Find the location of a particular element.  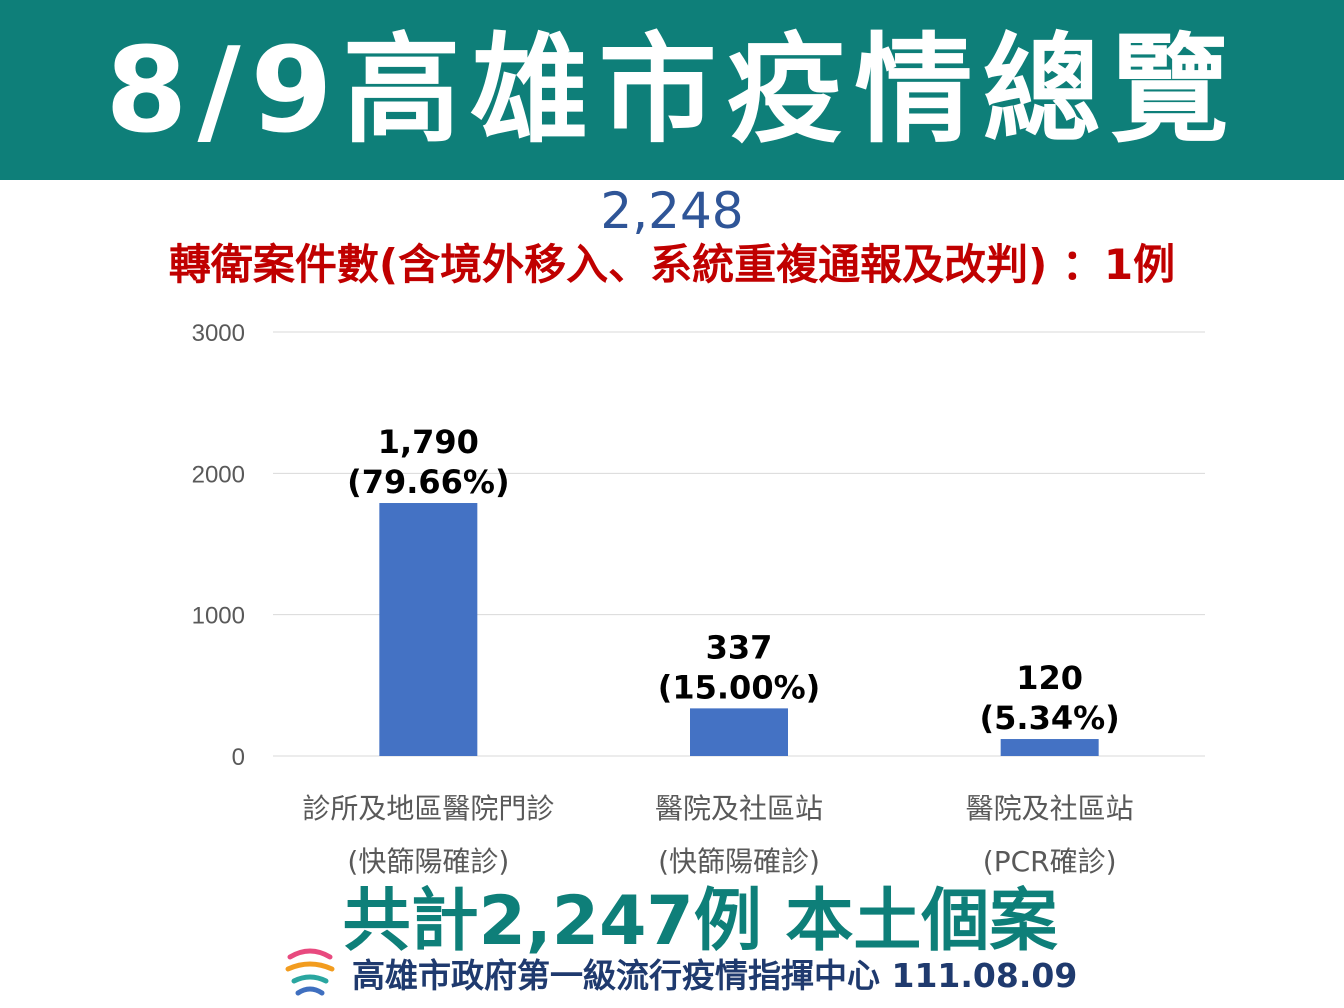

y-tick-label: 3000 is located at coordinates (218, 333).